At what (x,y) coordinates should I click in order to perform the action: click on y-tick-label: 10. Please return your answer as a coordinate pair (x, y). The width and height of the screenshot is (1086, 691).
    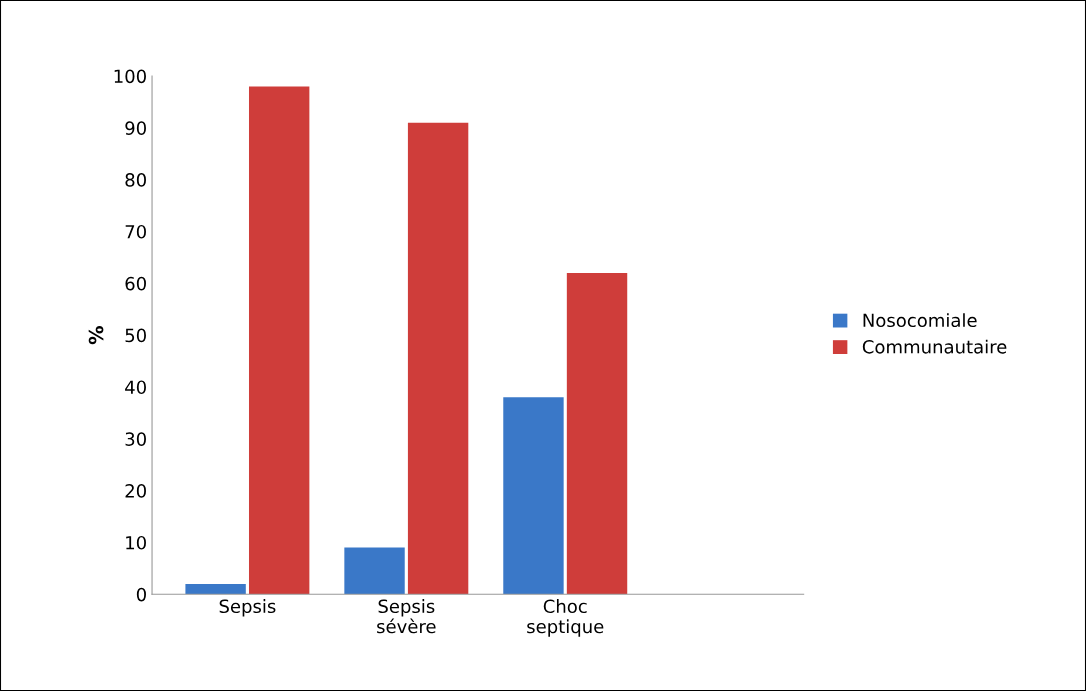
    Looking at the image, I should click on (136, 542).